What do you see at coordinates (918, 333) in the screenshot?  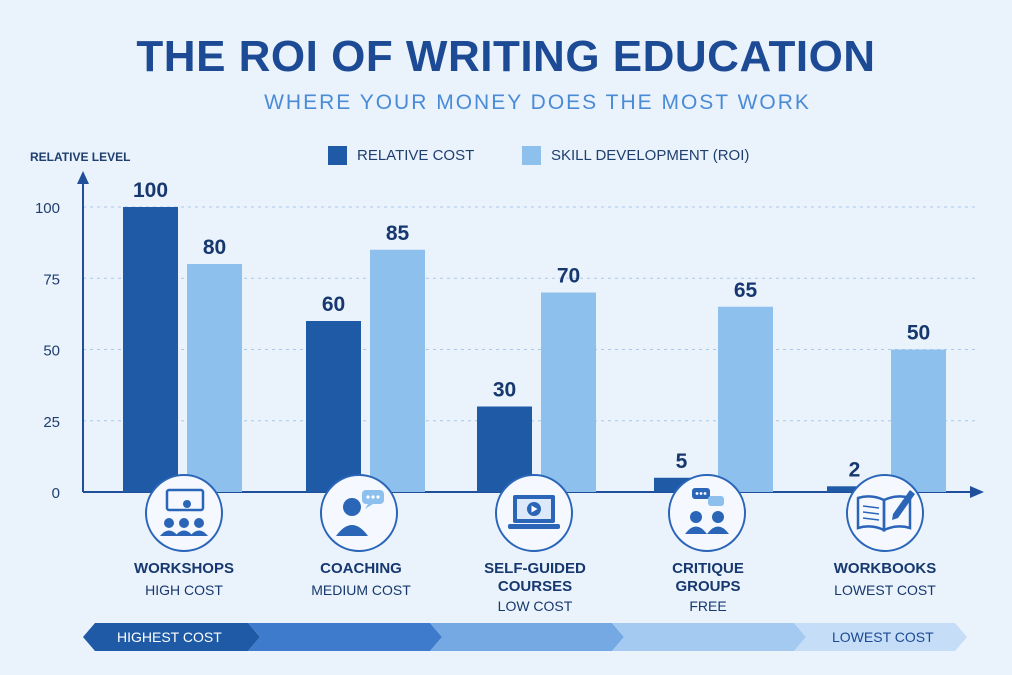 I see `data-label-roi-5: 50` at bounding box center [918, 333].